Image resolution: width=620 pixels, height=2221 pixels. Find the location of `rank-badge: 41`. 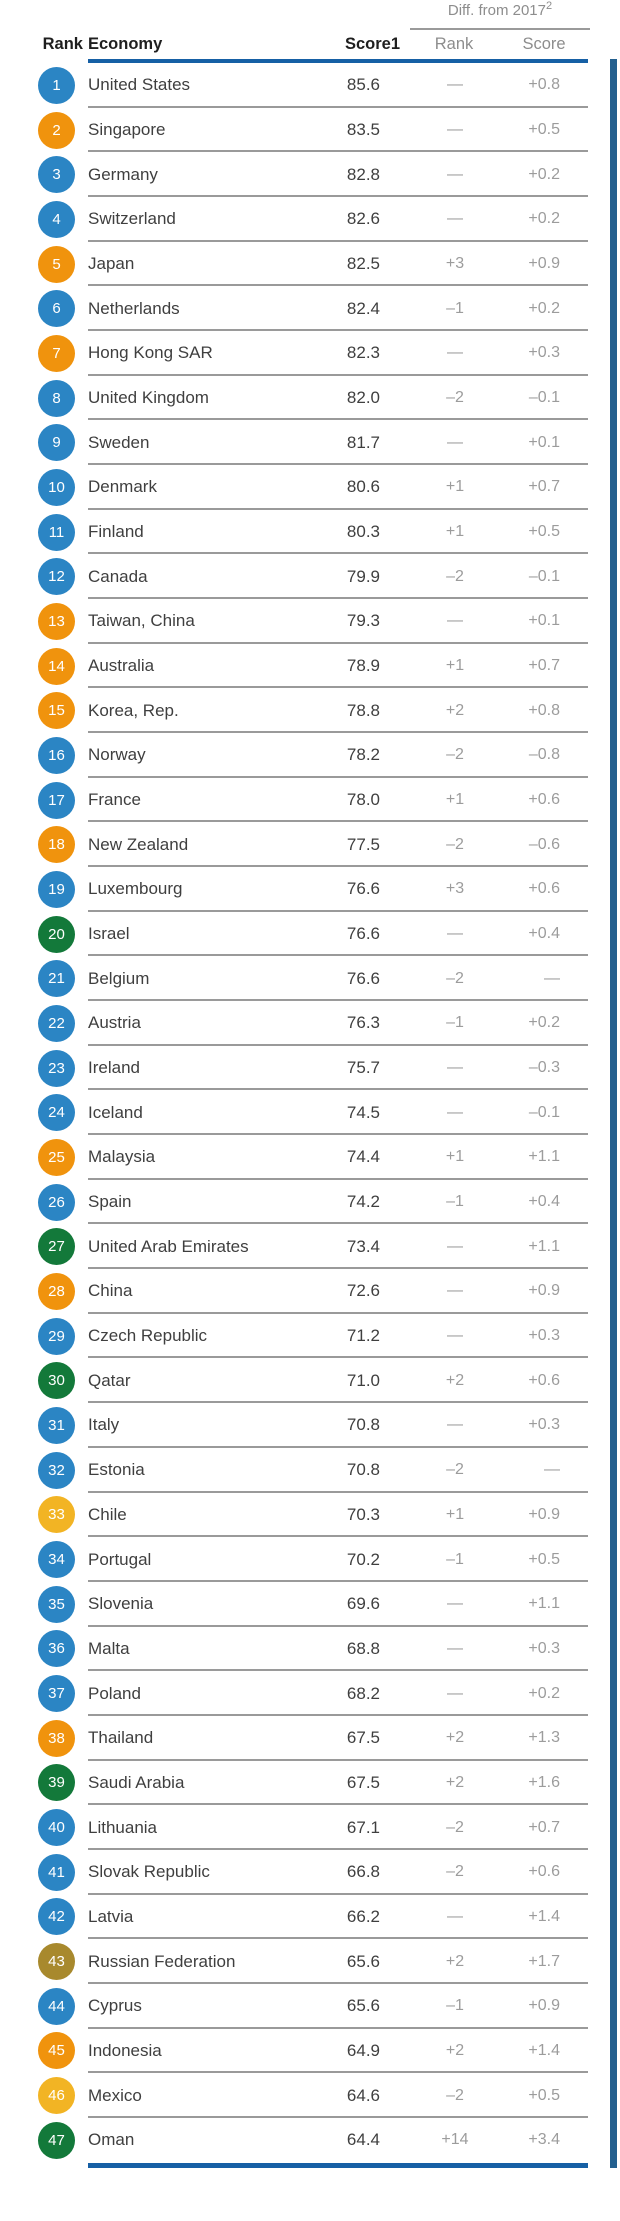

rank-badge: 41 is located at coordinates (56, 1872).